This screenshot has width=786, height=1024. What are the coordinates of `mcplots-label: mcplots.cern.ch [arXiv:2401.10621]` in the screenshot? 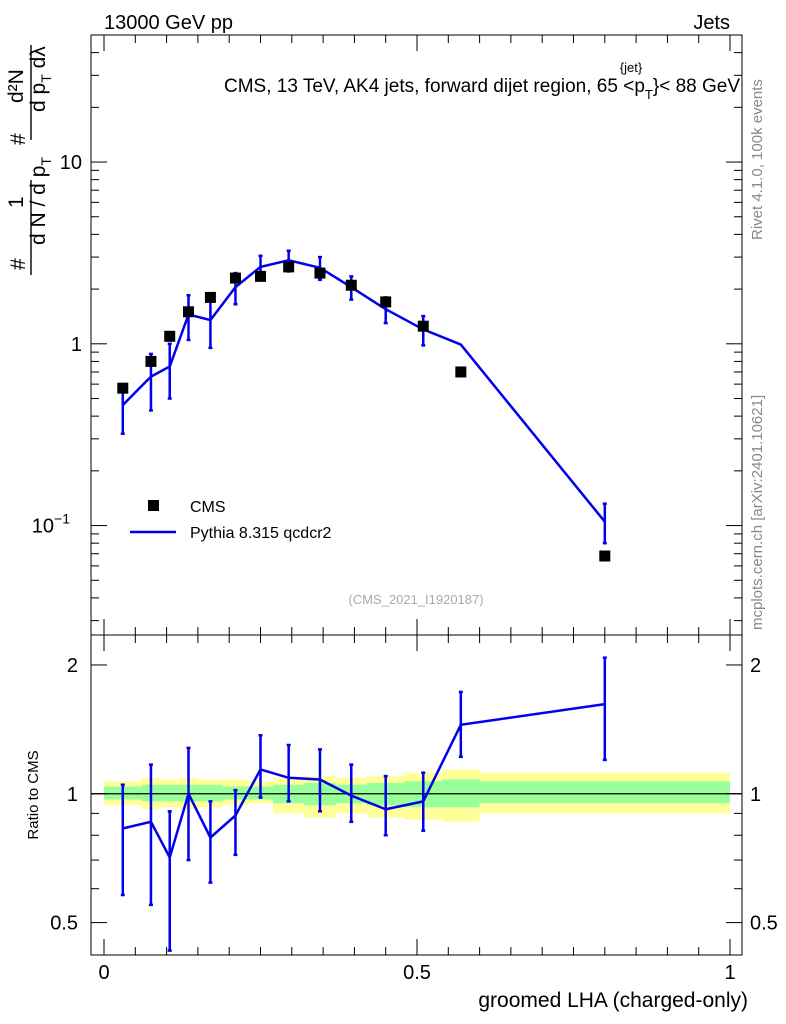 It's located at (757, 512).